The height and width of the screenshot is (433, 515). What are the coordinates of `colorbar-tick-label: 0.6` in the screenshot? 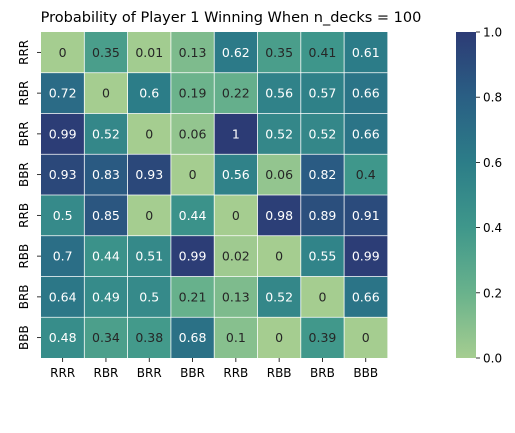 It's located at (492, 163).